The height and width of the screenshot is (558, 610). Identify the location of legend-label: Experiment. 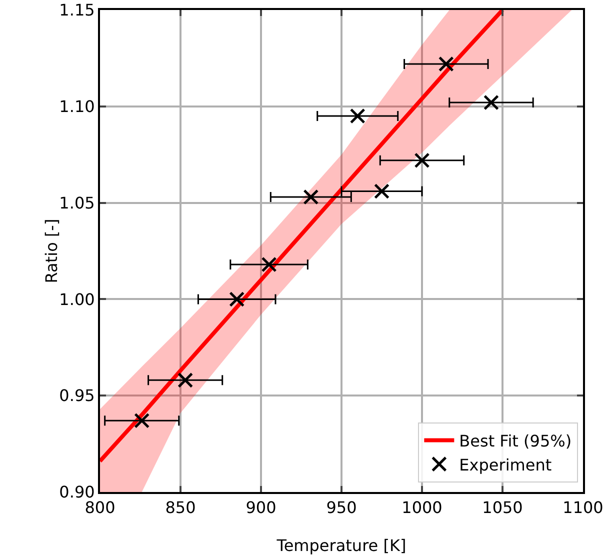
(505, 464).